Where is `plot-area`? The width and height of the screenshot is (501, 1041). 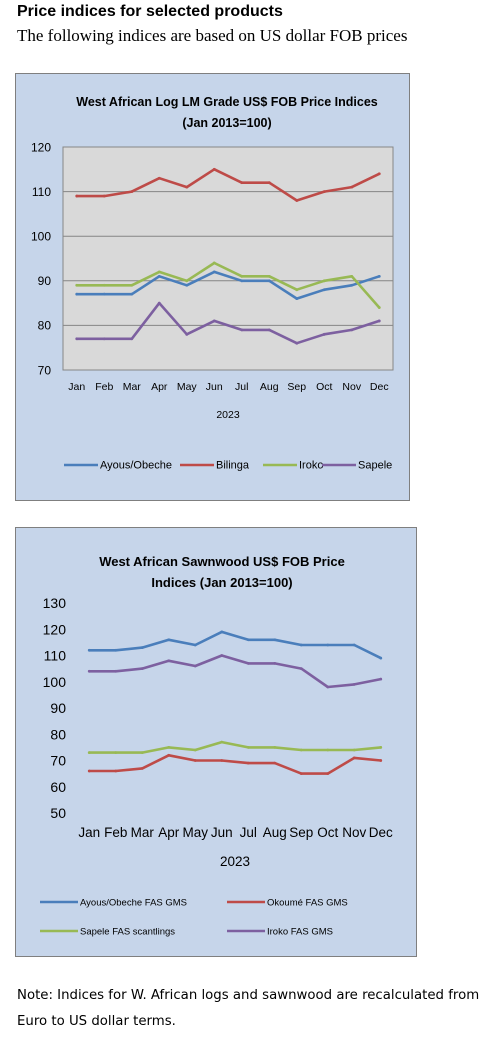
plot-area is located at coordinates (228, 258).